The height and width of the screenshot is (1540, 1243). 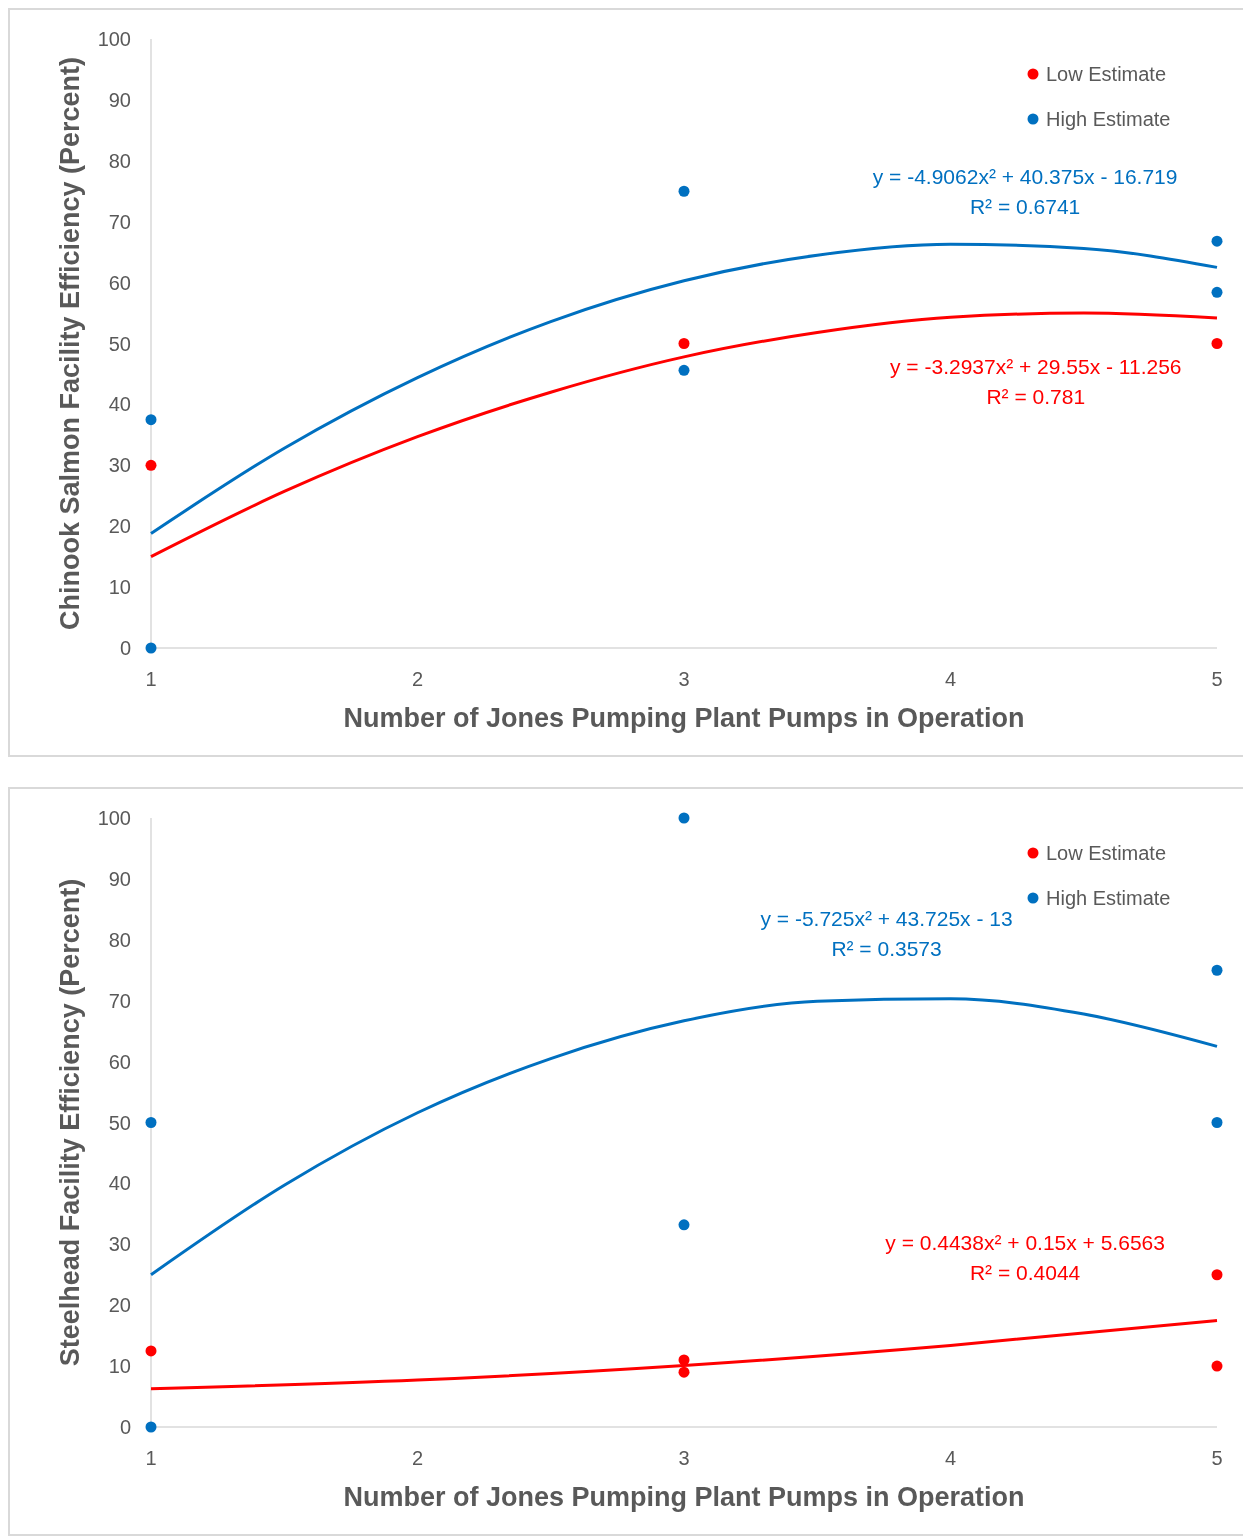 I want to click on annotation: R² = 0.781, so click(x=1036, y=396).